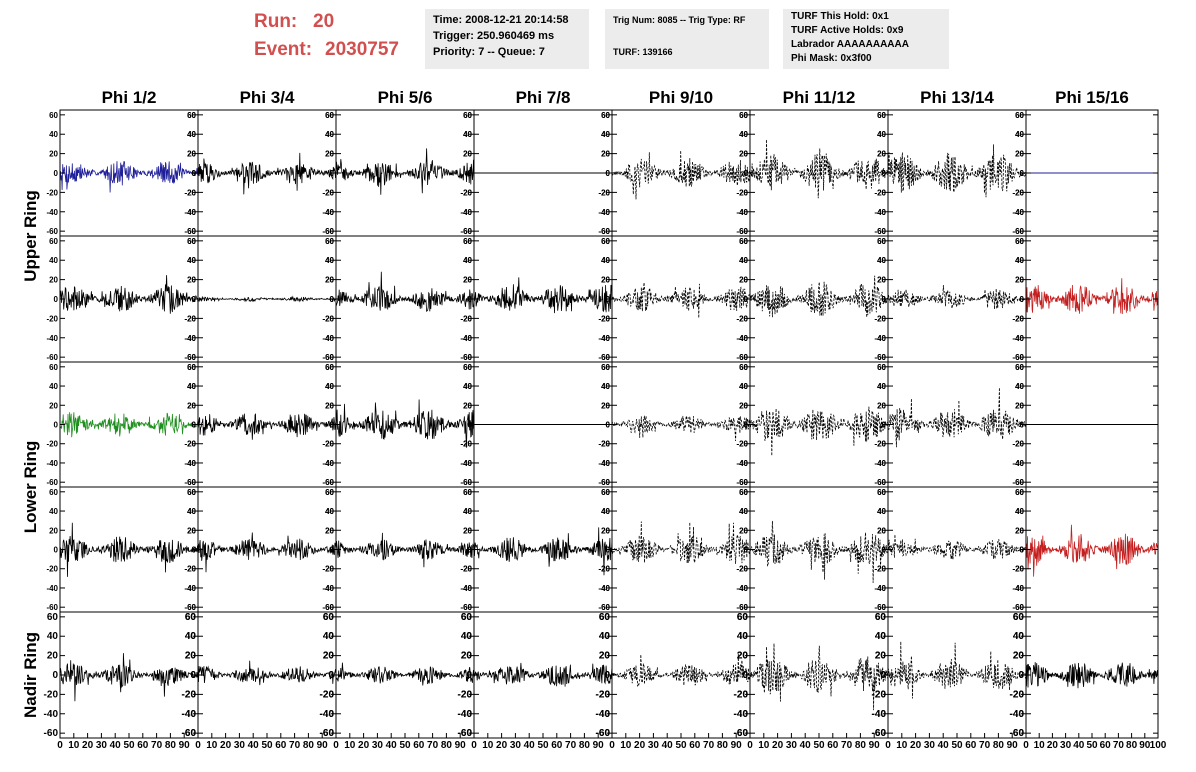 The width and height of the screenshot is (1196, 772). I want to click on priority-line: Priority: 7 -- Queue: 7, so click(489, 52).